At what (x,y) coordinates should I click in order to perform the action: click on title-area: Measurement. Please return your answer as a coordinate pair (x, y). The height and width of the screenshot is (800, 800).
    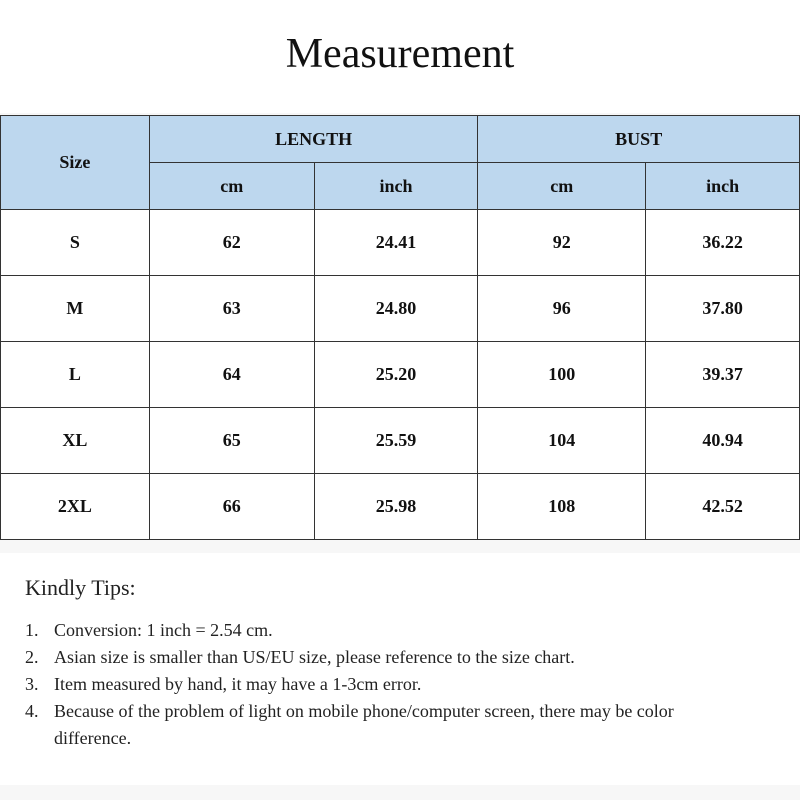
    Looking at the image, I should click on (400, 56).